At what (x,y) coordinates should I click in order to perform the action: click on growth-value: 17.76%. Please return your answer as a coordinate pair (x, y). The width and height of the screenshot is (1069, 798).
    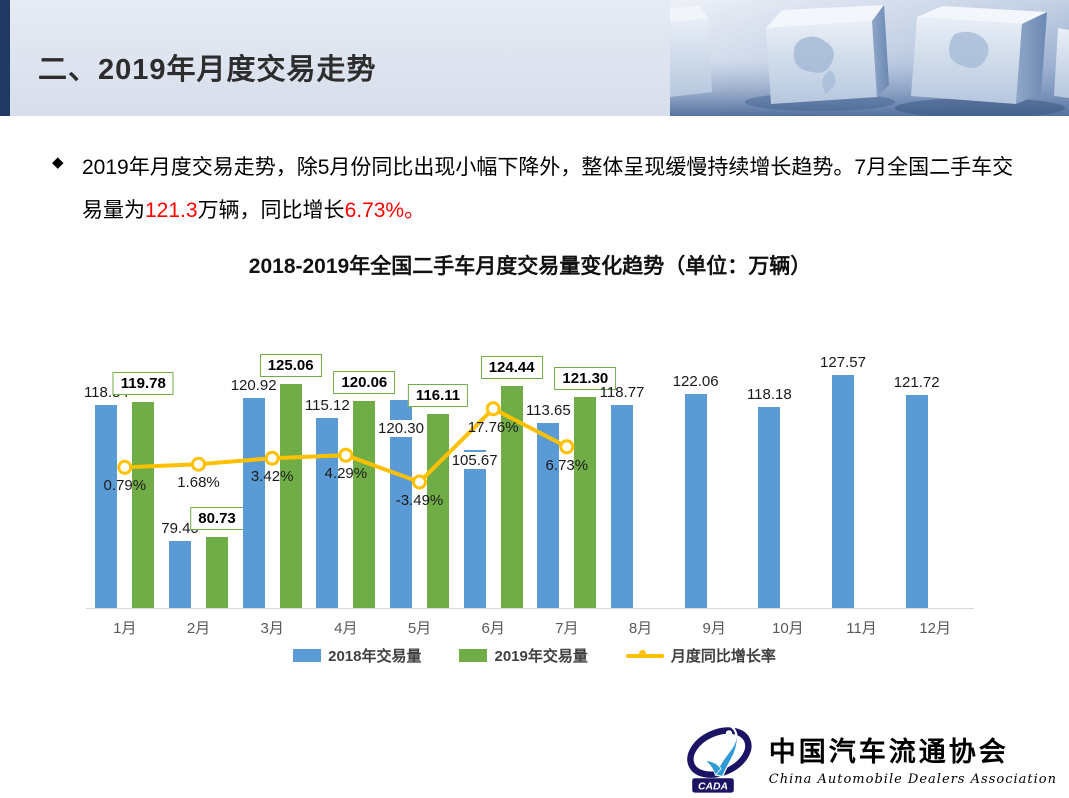
    Looking at the image, I should click on (493, 427).